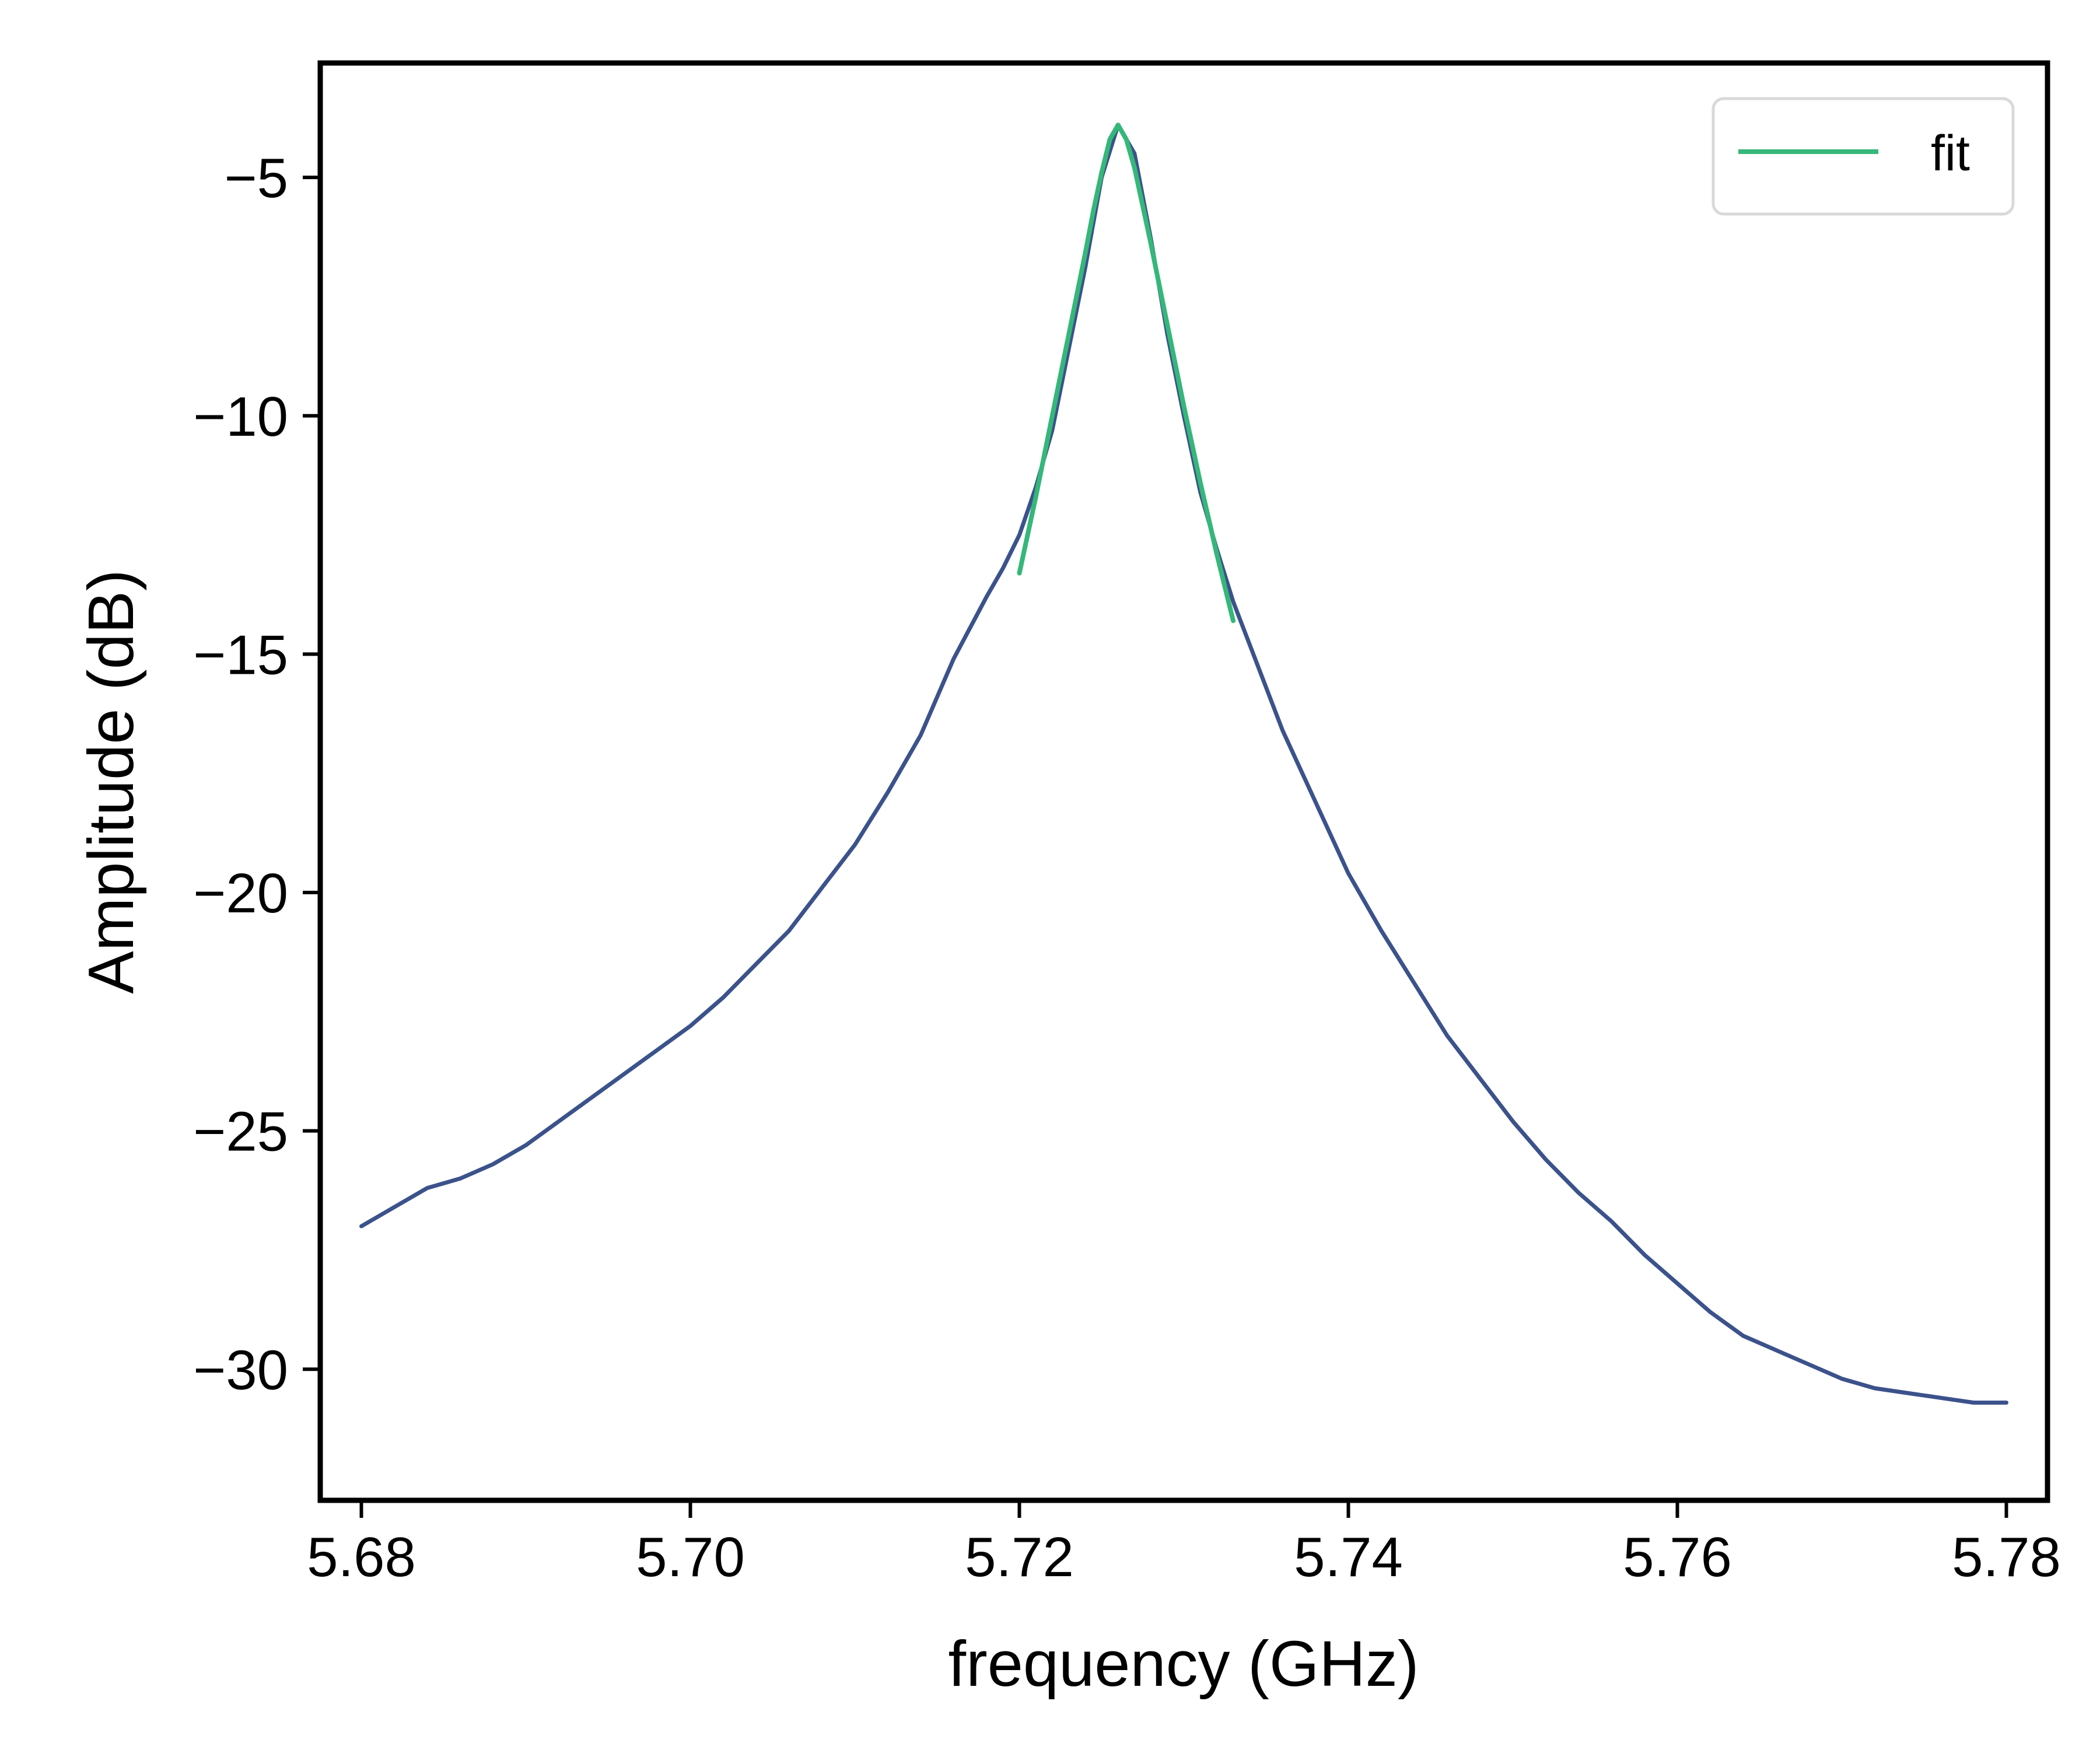  What do you see at coordinates (240, 417) in the screenshot?
I see `y-tick-label: −10` at bounding box center [240, 417].